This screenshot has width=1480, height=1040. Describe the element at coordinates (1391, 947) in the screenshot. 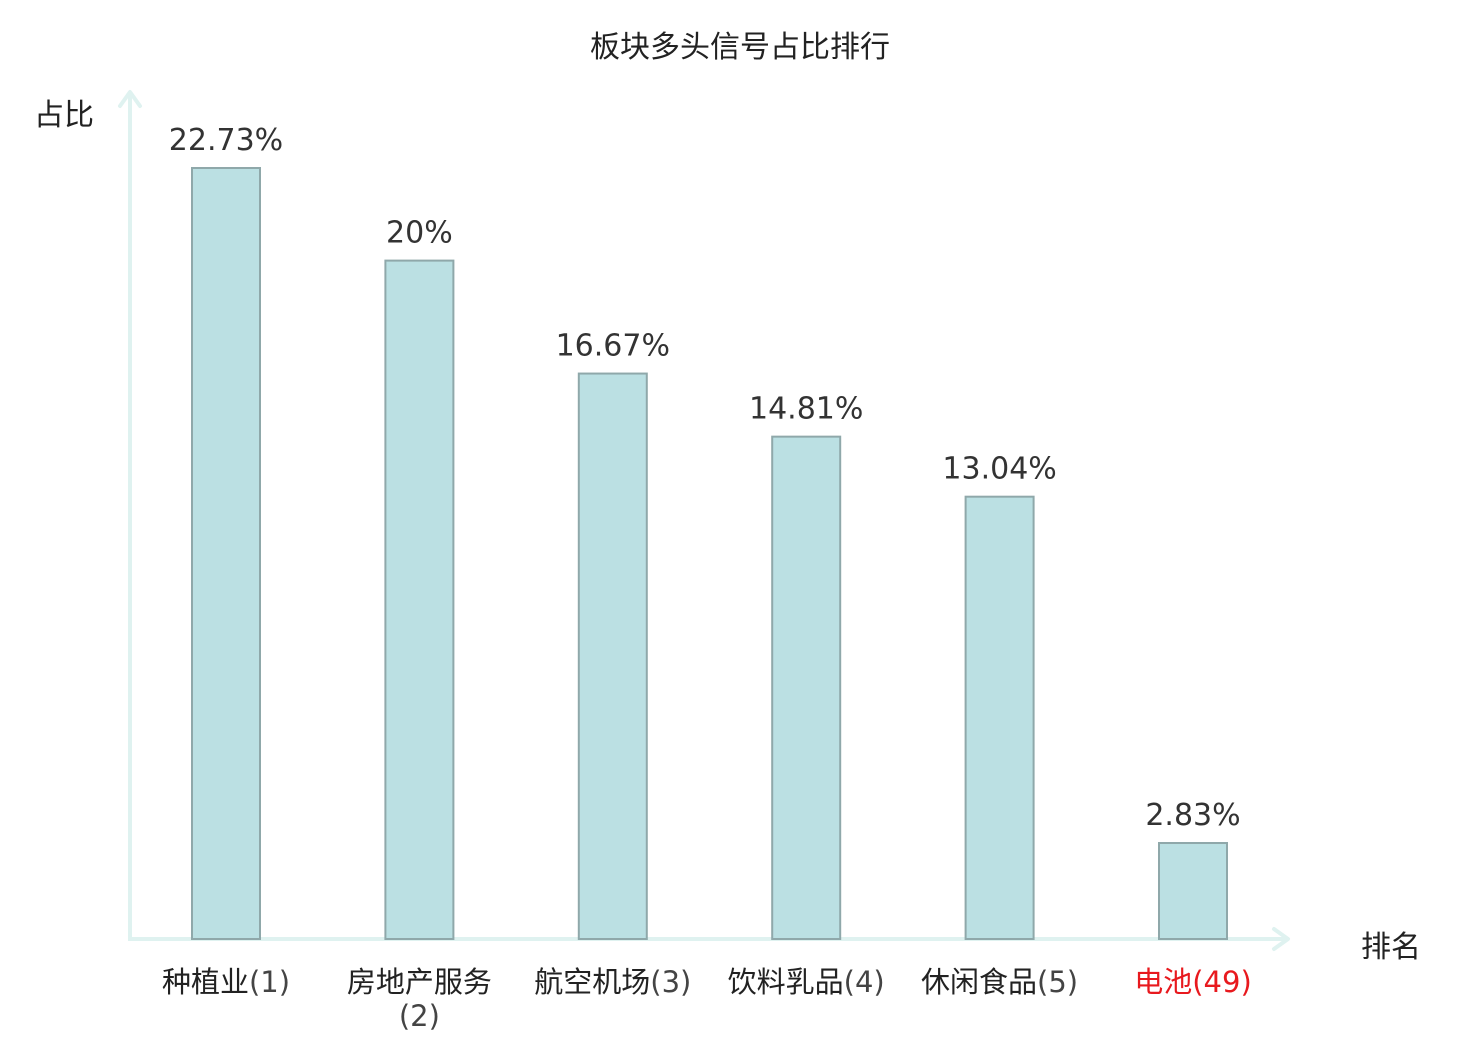

I see `x-axis-label: 排名` at that location.